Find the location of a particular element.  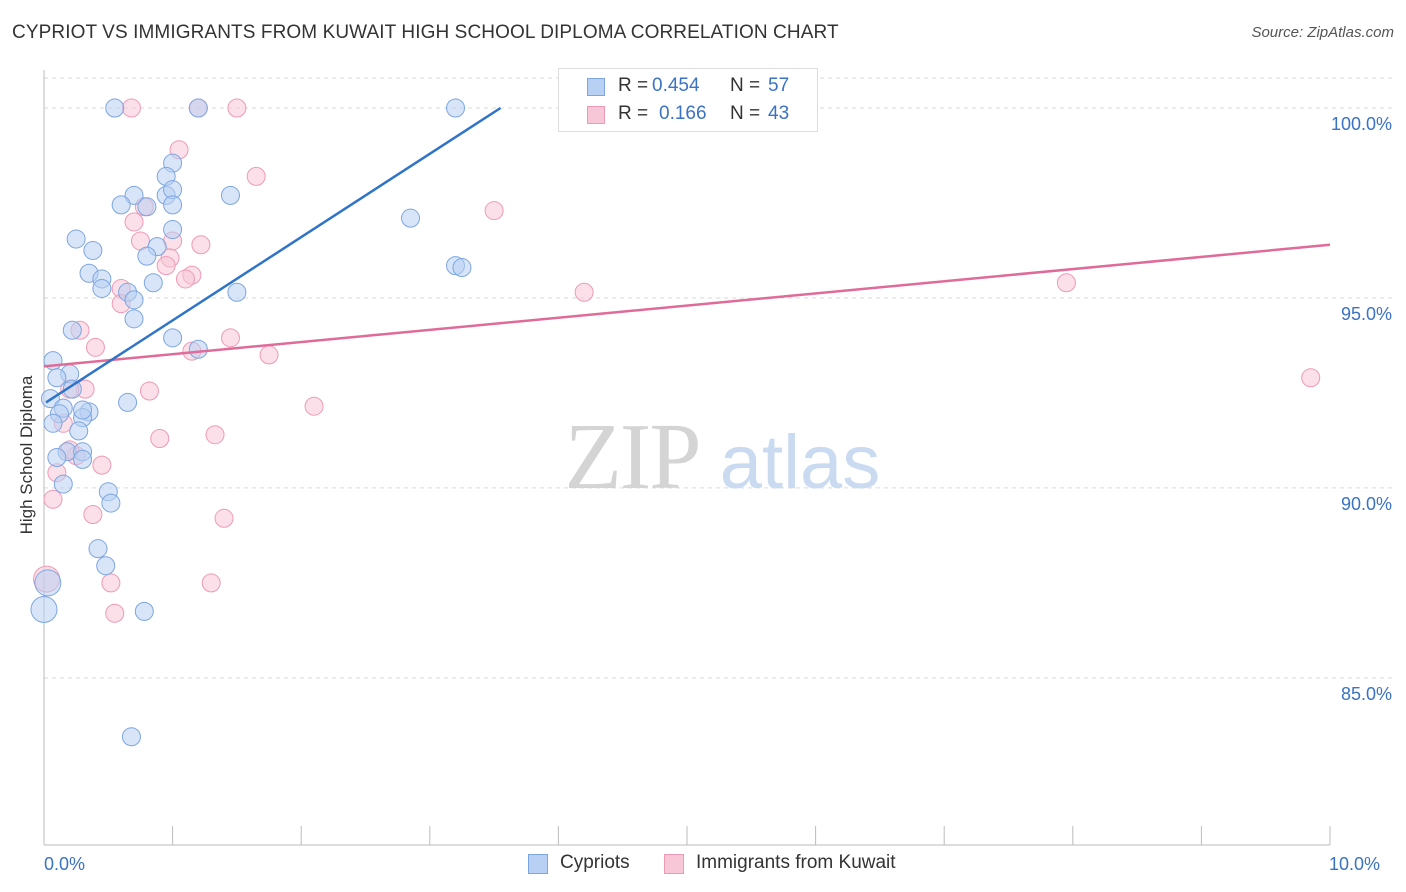

source-credit: Source: ZipAtlas.com is located at coordinates (1322, 32).